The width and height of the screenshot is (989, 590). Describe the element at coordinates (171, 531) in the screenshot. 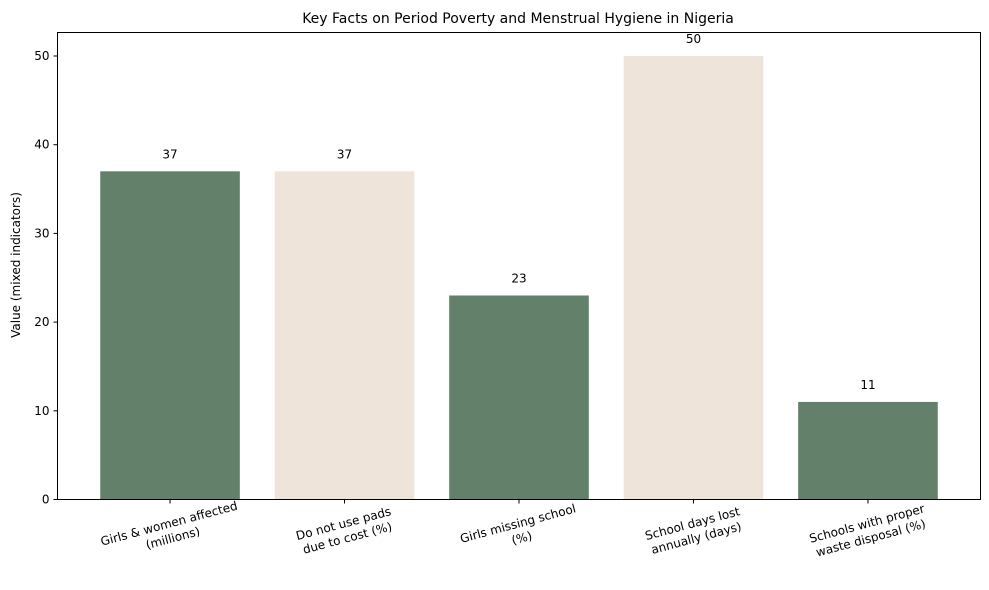

I see `x-tick-label: Girls & women affected(millions)` at that location.